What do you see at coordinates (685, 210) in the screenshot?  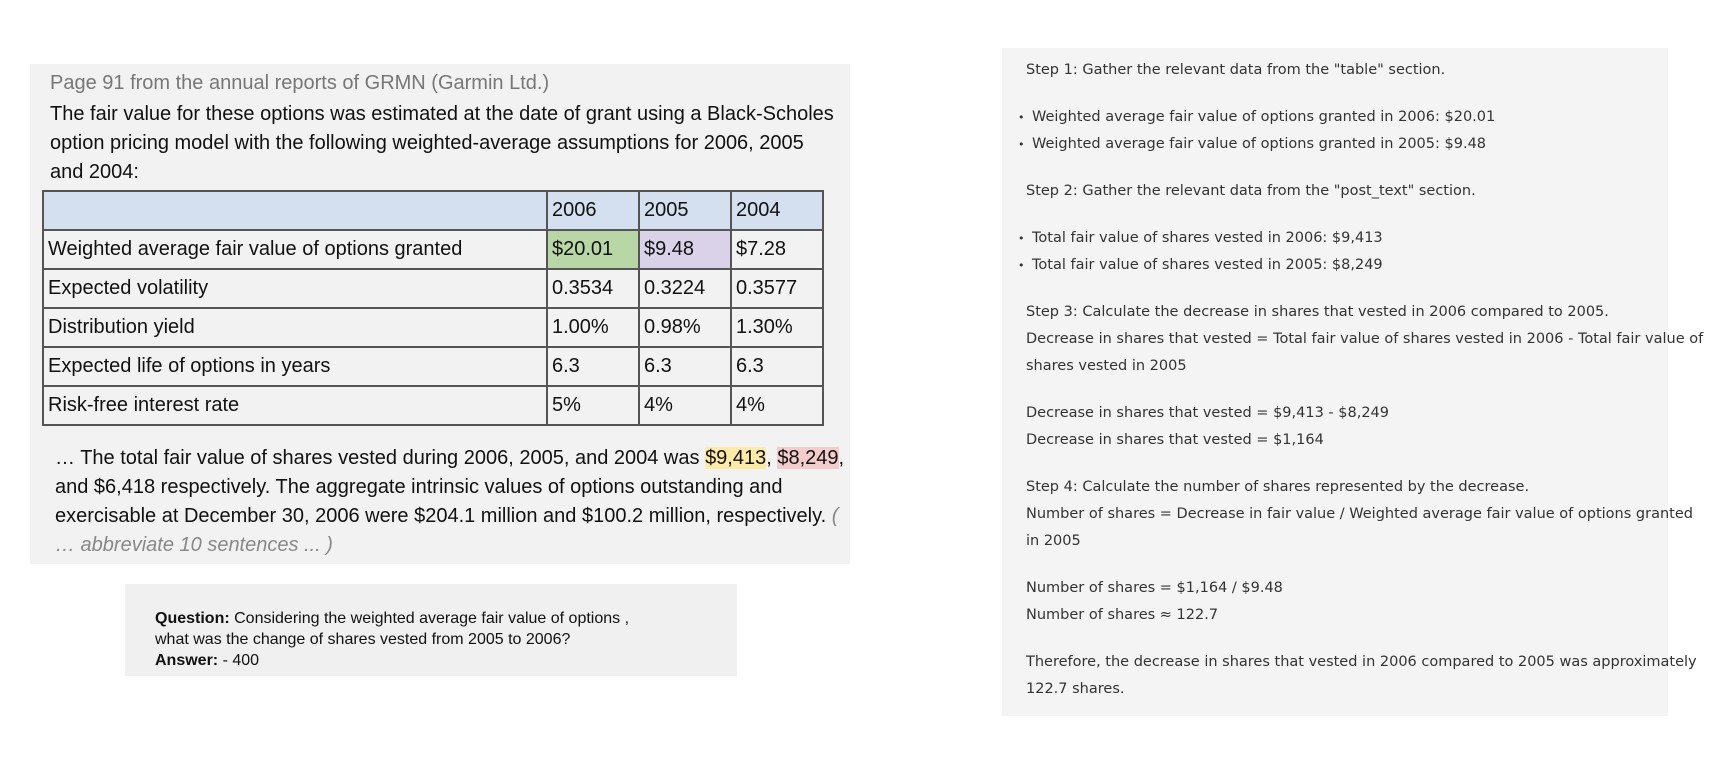 I see `table-header-cell: 2005` at bounding box center [685, 210].